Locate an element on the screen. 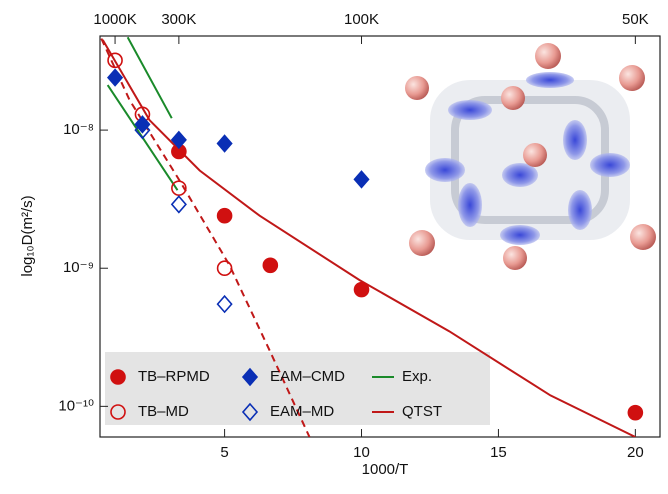 This screenshot has width=668, height=494. legend-label: Exp. is located at coordinates (417, 376).